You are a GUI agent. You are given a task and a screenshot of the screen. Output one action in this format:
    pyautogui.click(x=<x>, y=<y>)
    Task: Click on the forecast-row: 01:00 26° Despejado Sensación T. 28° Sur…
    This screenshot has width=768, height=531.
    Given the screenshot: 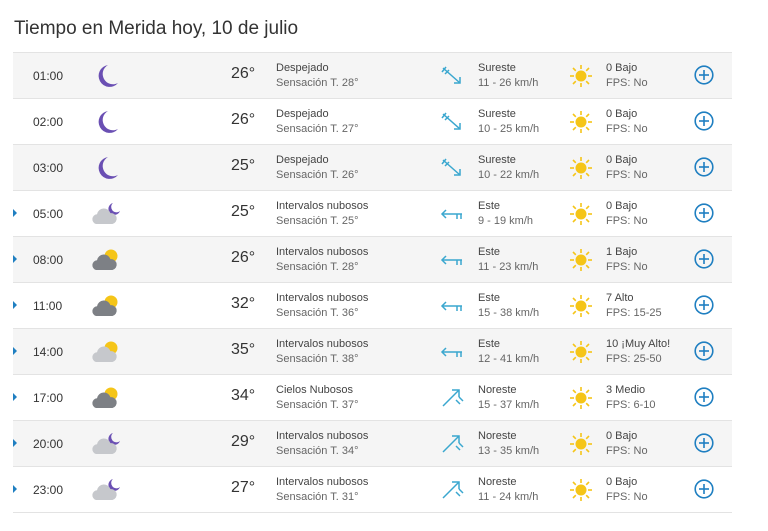 What is the action you would take?
    pyautogui.click(x=372, y=76)
    